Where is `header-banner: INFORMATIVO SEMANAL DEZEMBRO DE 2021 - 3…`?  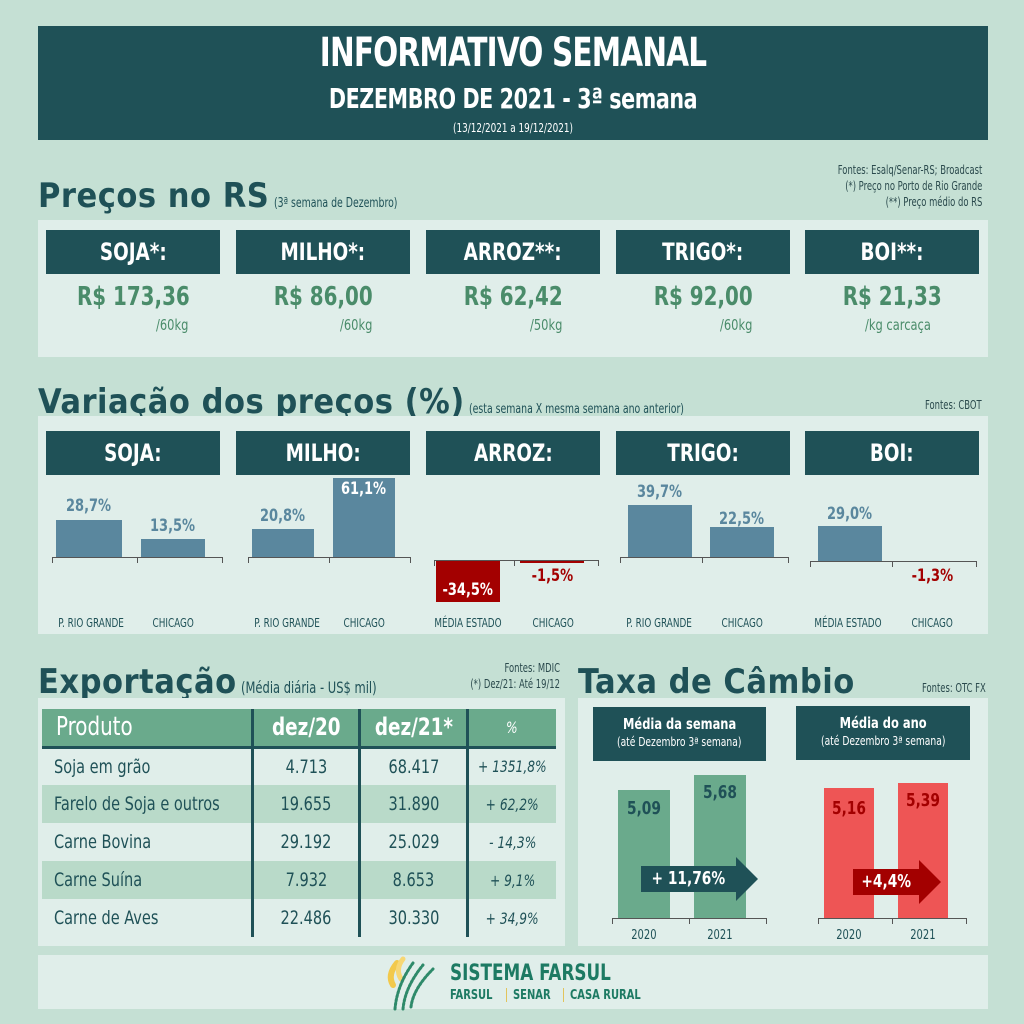 header-banner: INFORMATIVO SEMANAL DEZEMBRO DE 2021 - 3… is located at coordinates (513, 83).